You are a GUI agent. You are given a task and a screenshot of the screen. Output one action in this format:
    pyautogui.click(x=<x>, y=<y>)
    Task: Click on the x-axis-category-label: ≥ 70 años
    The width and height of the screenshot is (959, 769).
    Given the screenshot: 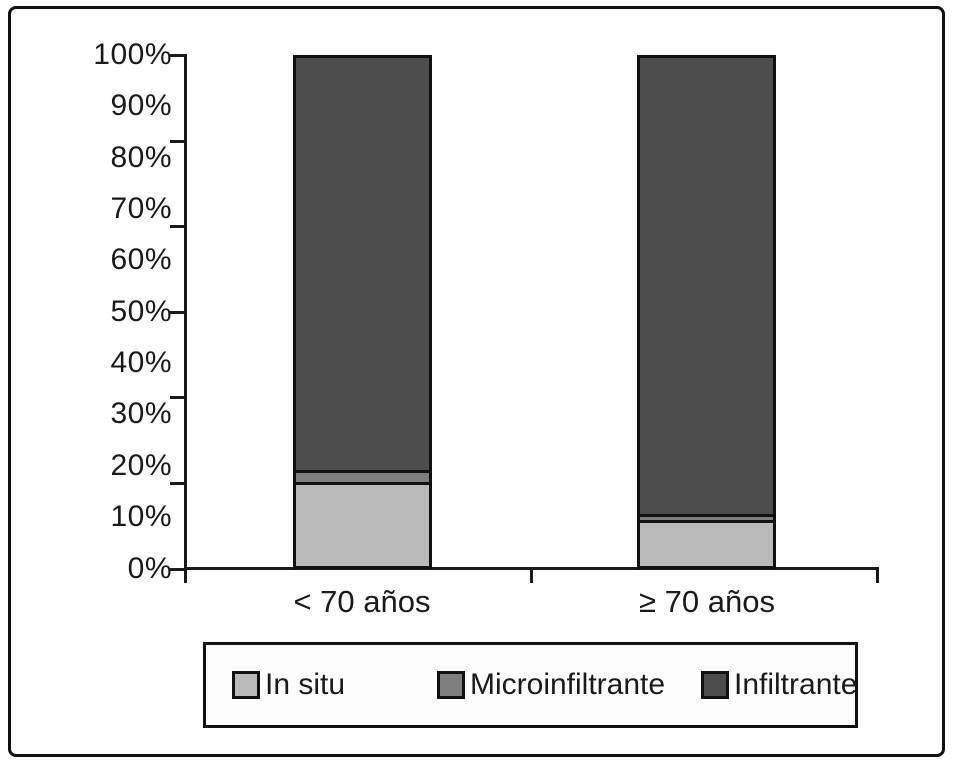 What is the action you would take?
    pyautogui.click(x=707, y=601)
    